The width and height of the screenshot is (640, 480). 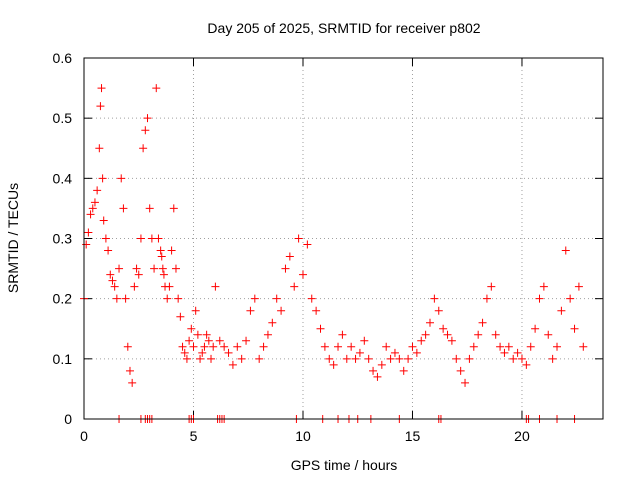 What do you see at coordinates (63, 178) in the screenshot?
I see `y-tick-label: 0.4` at bounding box center [63, 178].